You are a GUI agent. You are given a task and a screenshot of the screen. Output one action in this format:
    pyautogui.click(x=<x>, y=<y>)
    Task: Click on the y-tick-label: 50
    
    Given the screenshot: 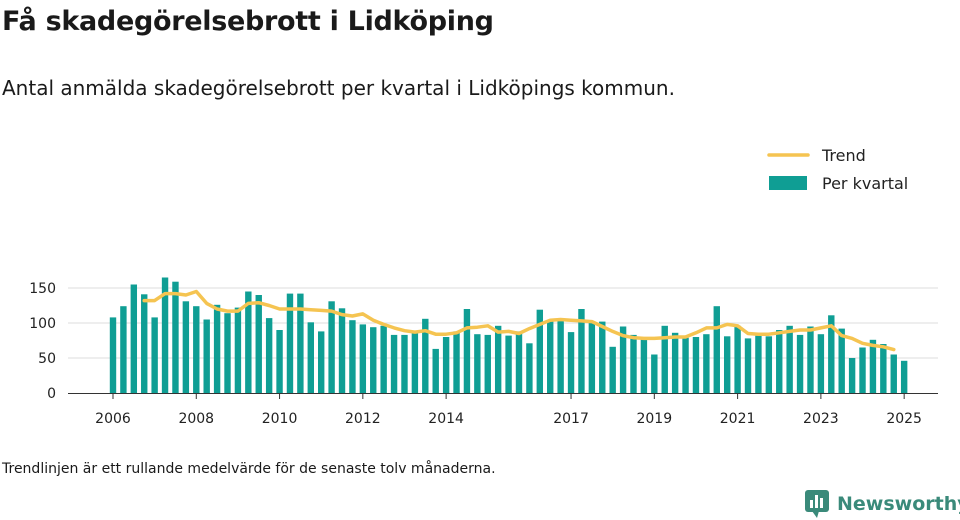 What is the action you would take?
    pyautogui.click(x=47, y=359)
    